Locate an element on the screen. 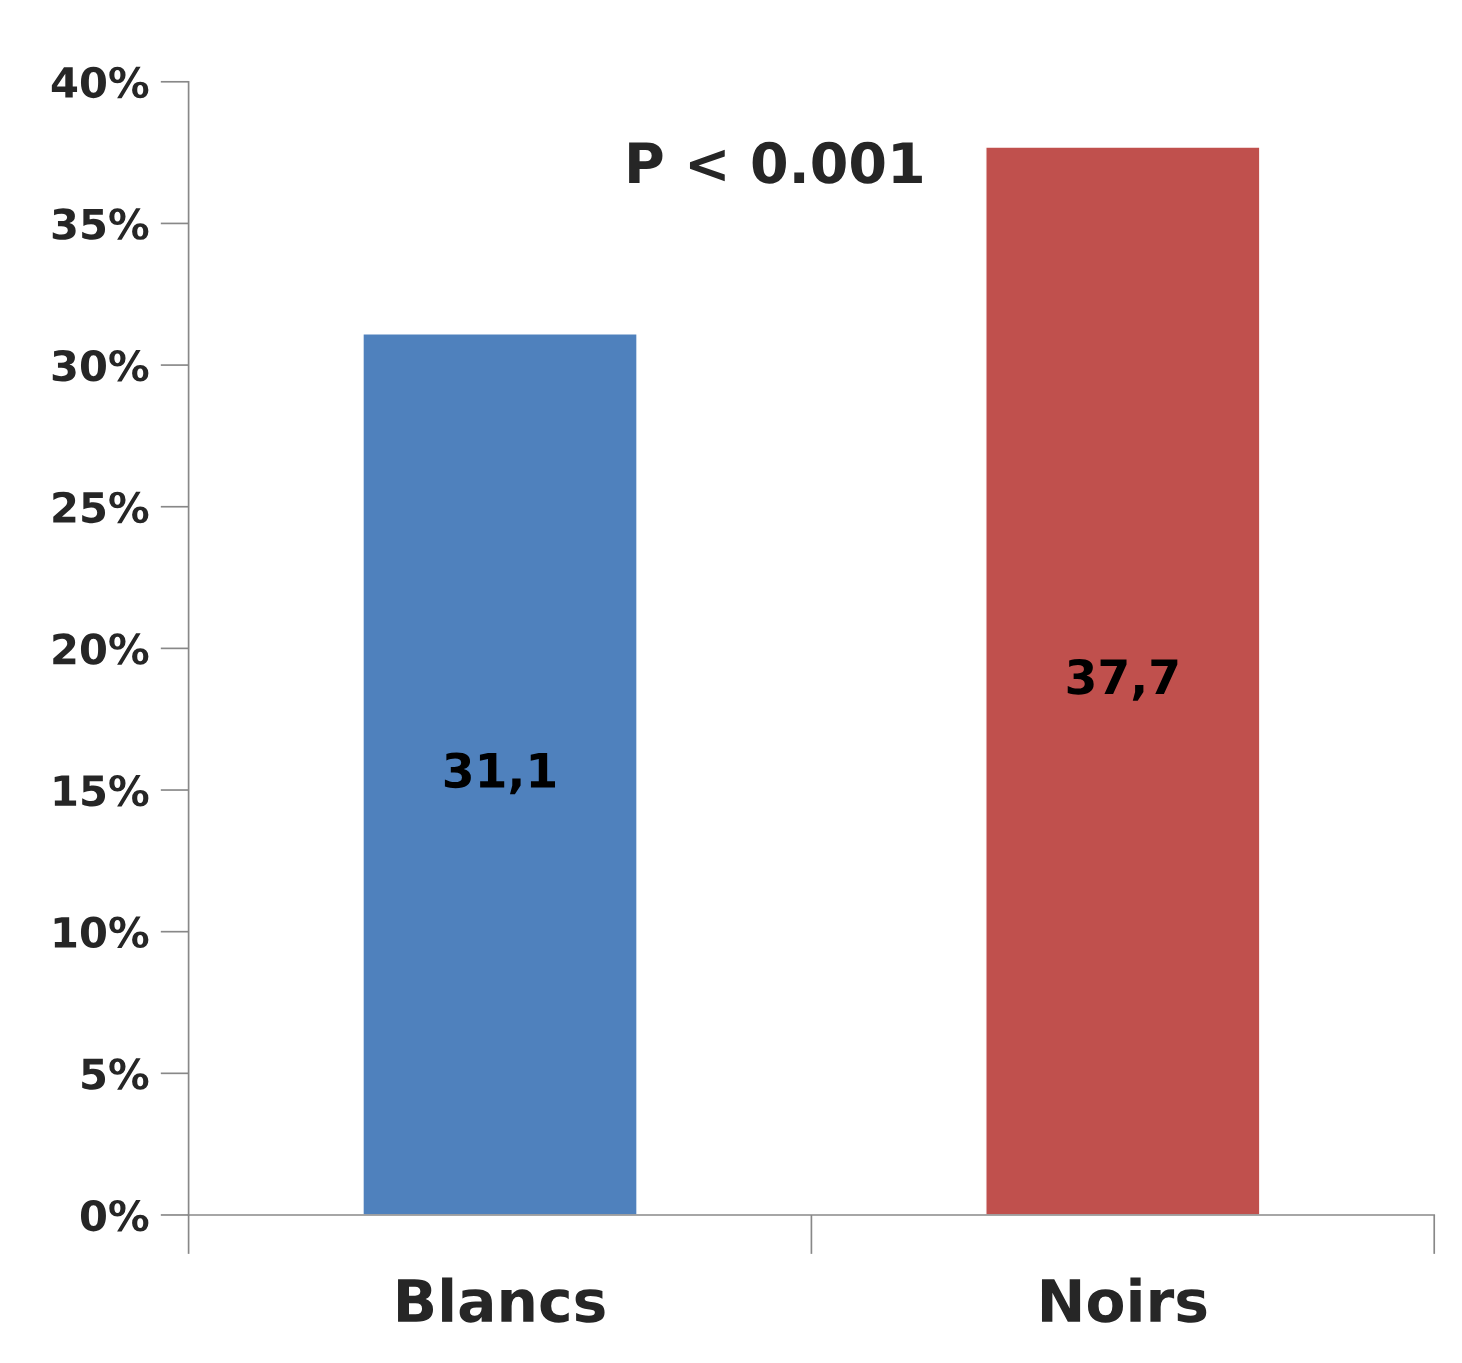 Image resolution: width=1462 pixels, height=1363 pixels. data-label: 37,7 is located at coordinates (1122, 679).